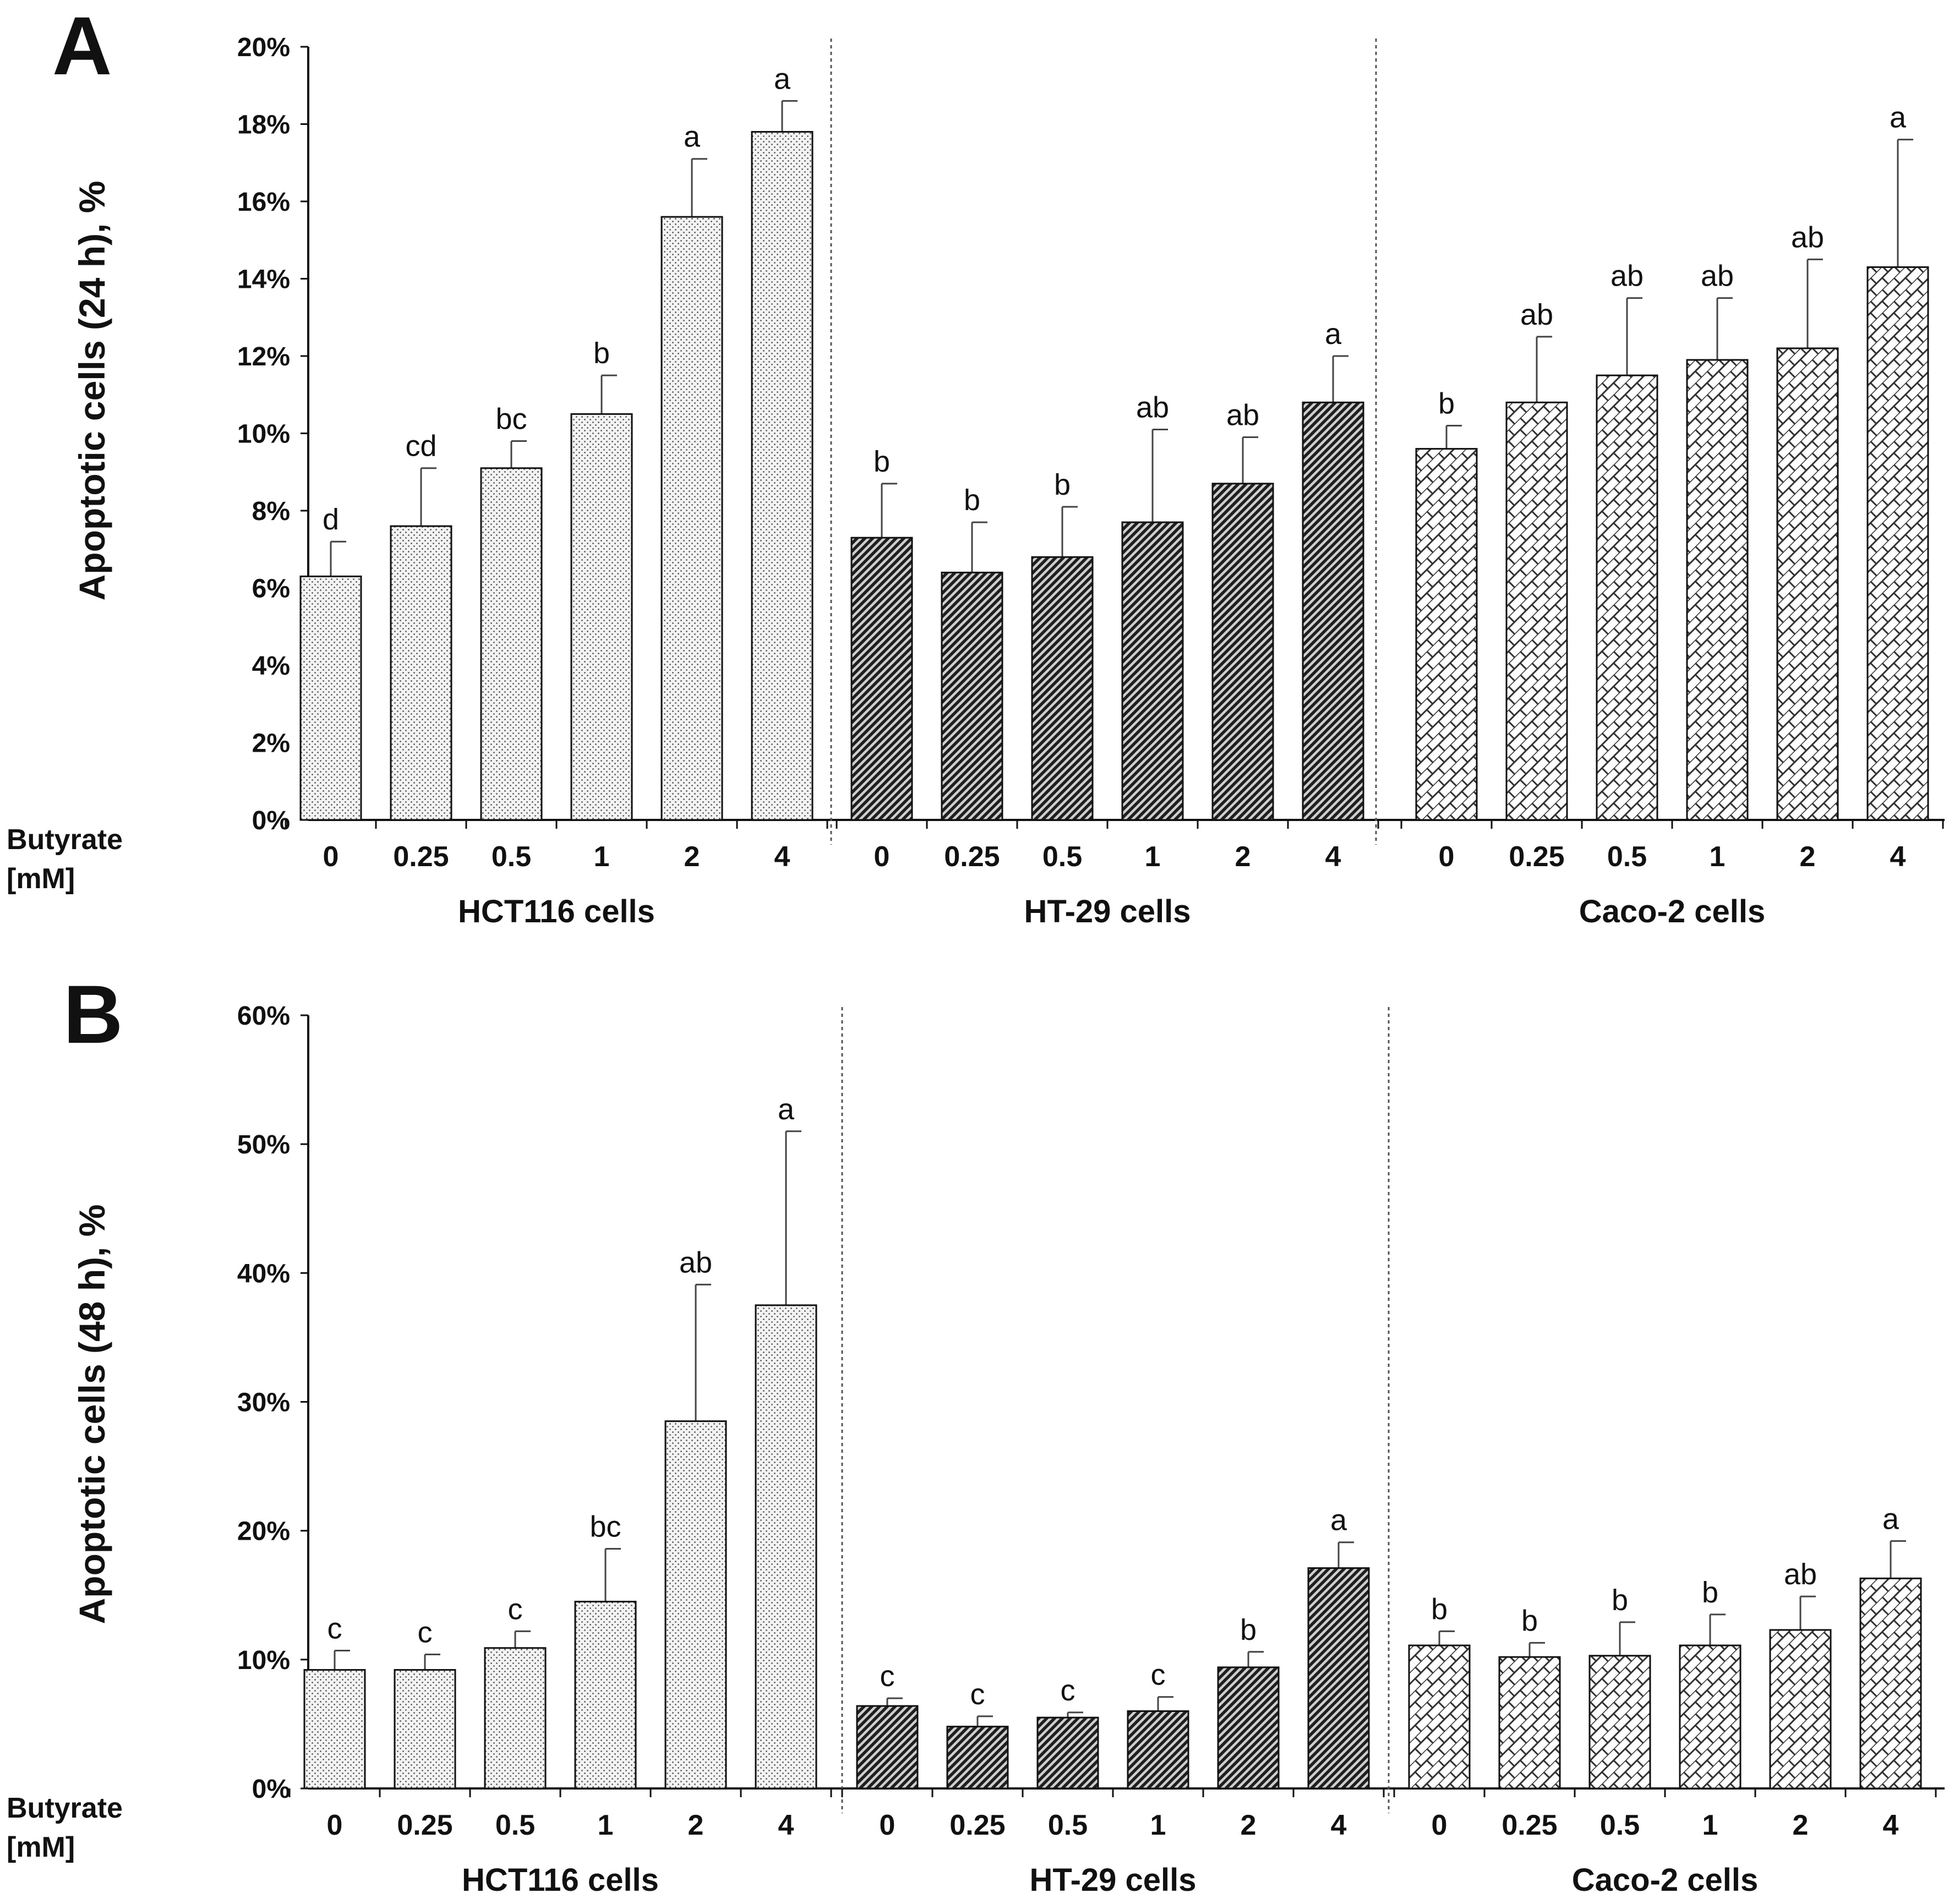 The width and height of the screenshot is (1949, 1904). Describe the element at coordinates (264, 279) in the screenshot. I see `y-tick-label: 14%` at that location.